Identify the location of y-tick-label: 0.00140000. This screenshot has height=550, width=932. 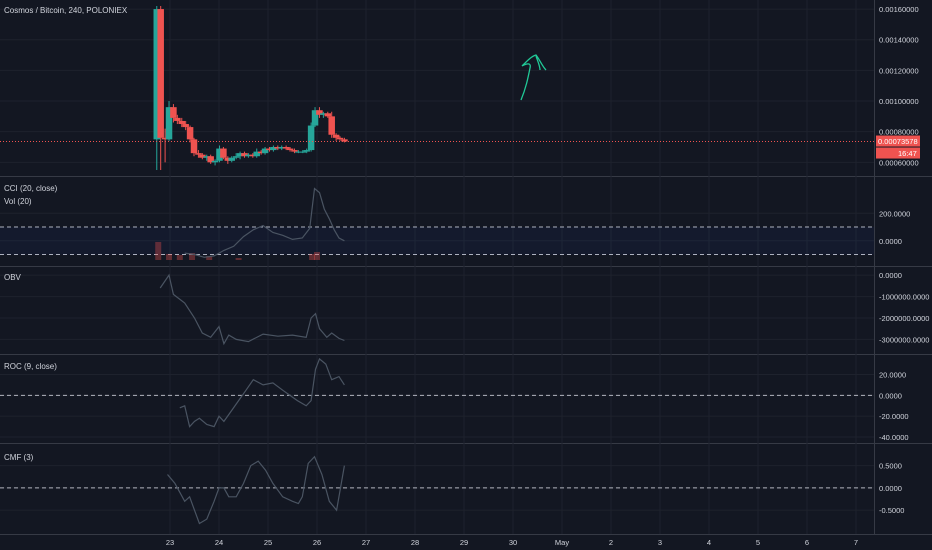
(899, 40).